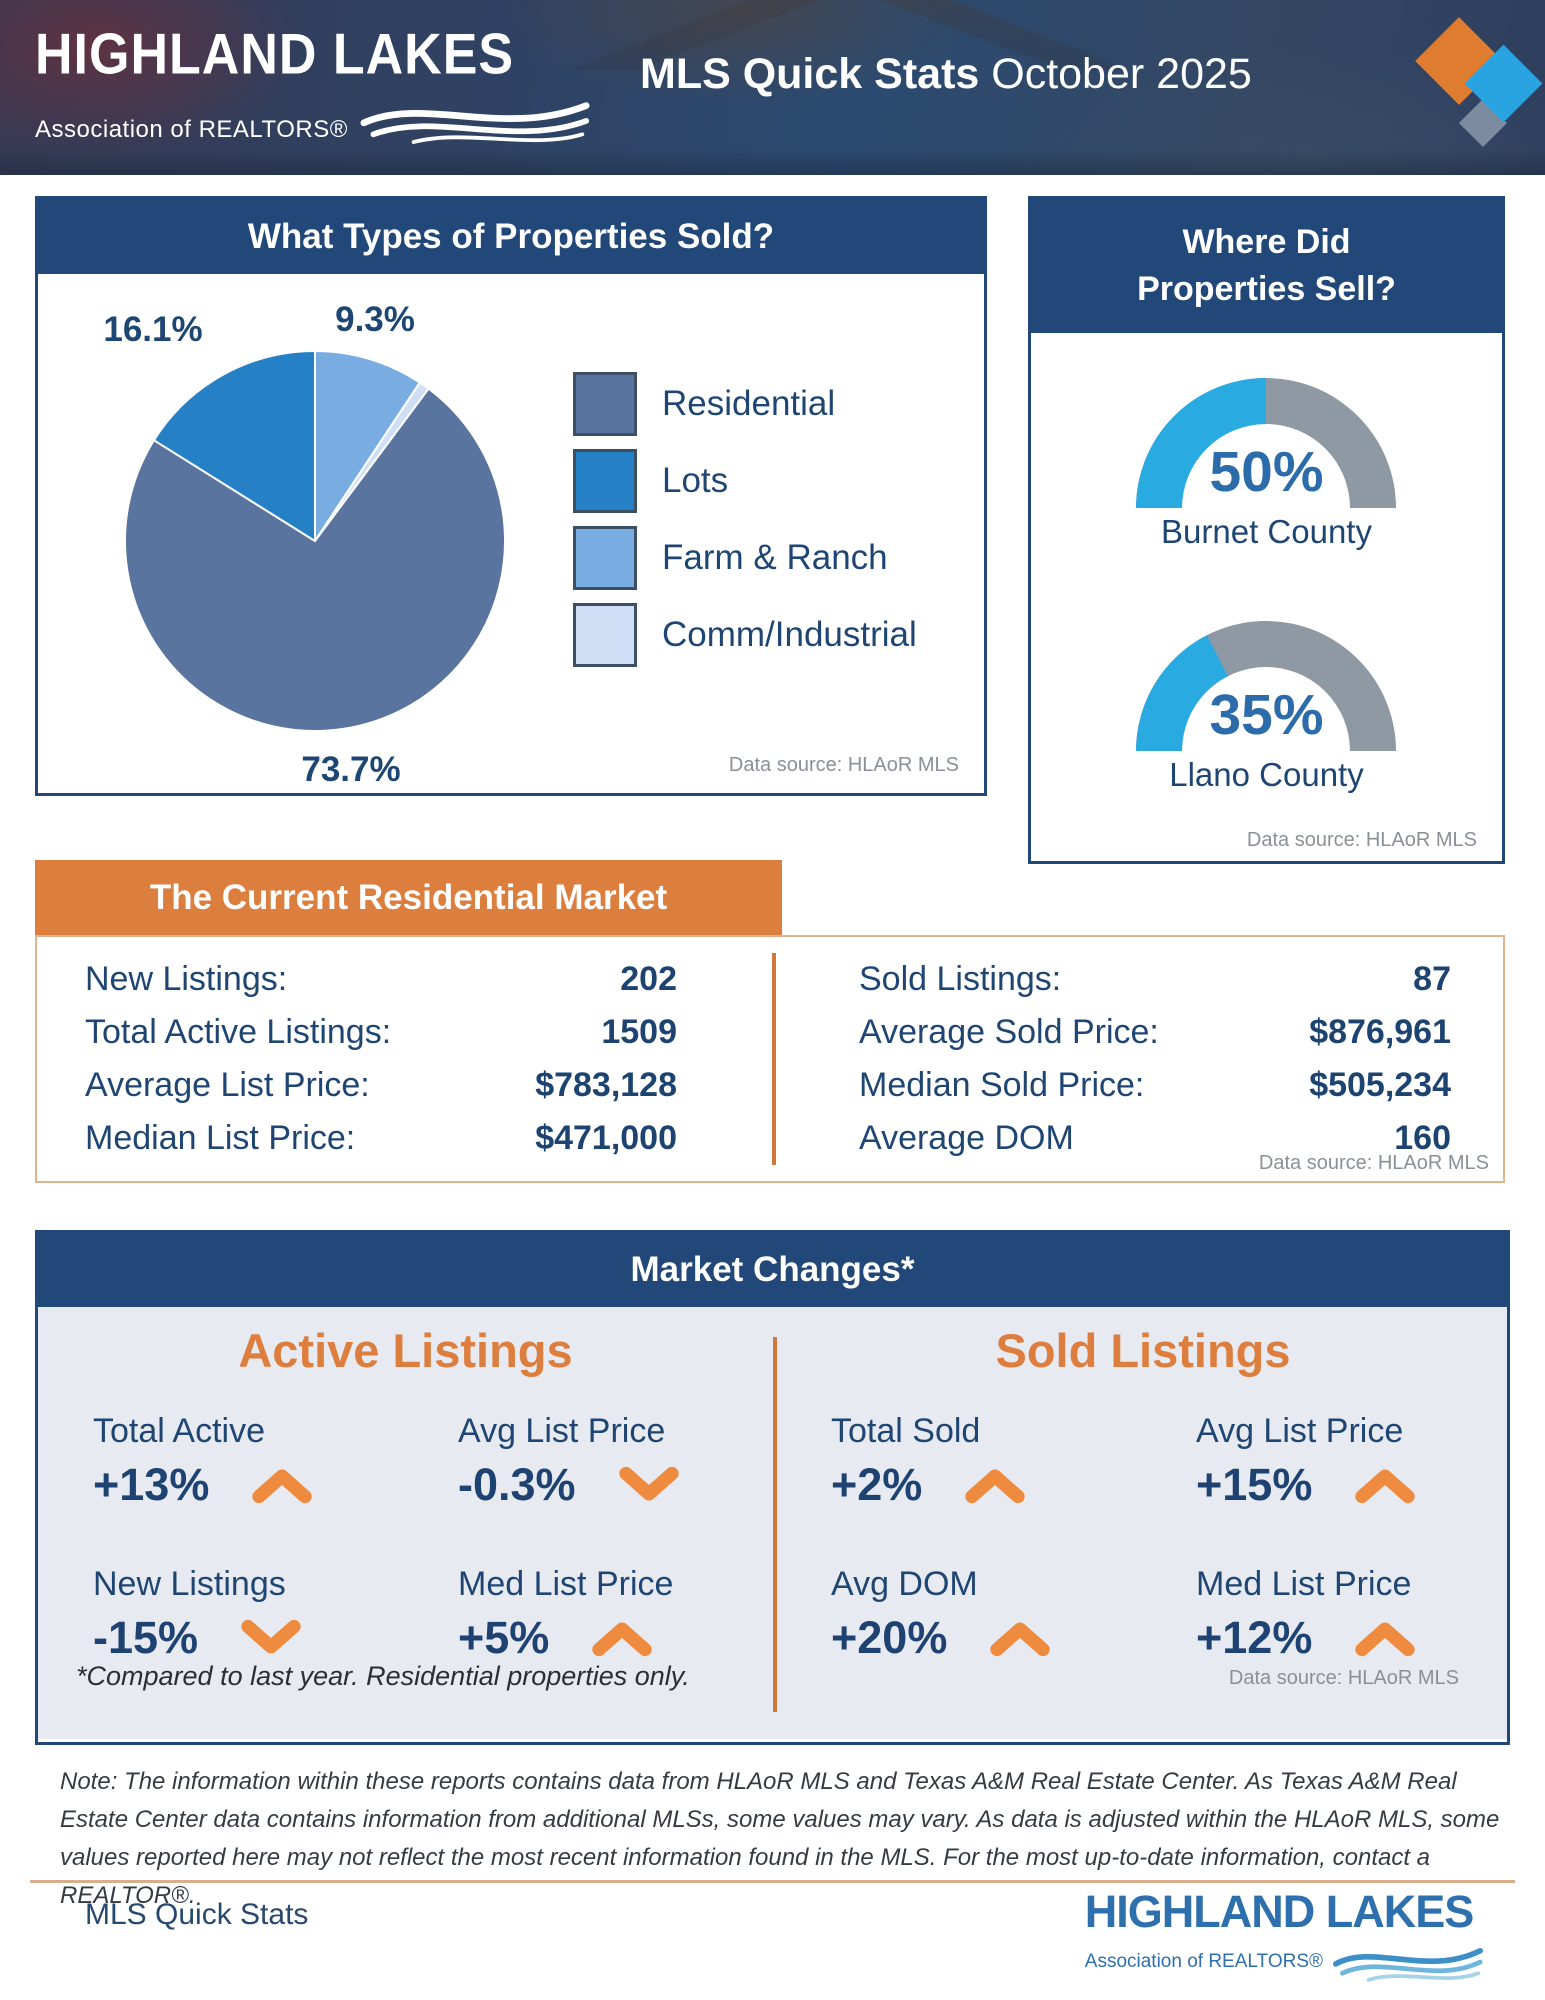 Image resolution: width=1545 pixels, height=2000 pixels. Describe the element at coordinates (315, 541) in the screenshot. I see `pie-chart` at that location.